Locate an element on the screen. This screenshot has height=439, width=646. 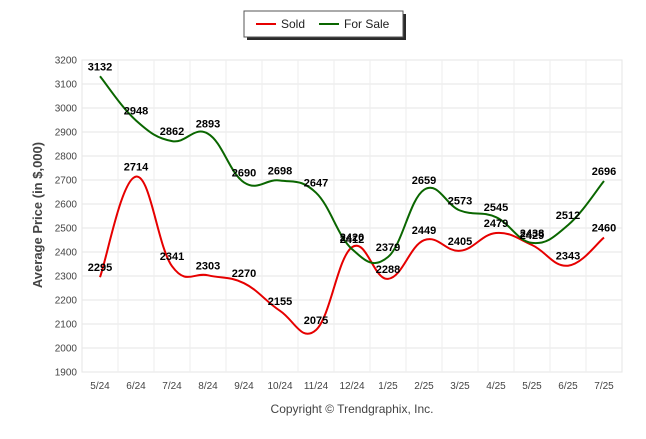
data-label-sold: 2449 is located at coordinates (424, 231).